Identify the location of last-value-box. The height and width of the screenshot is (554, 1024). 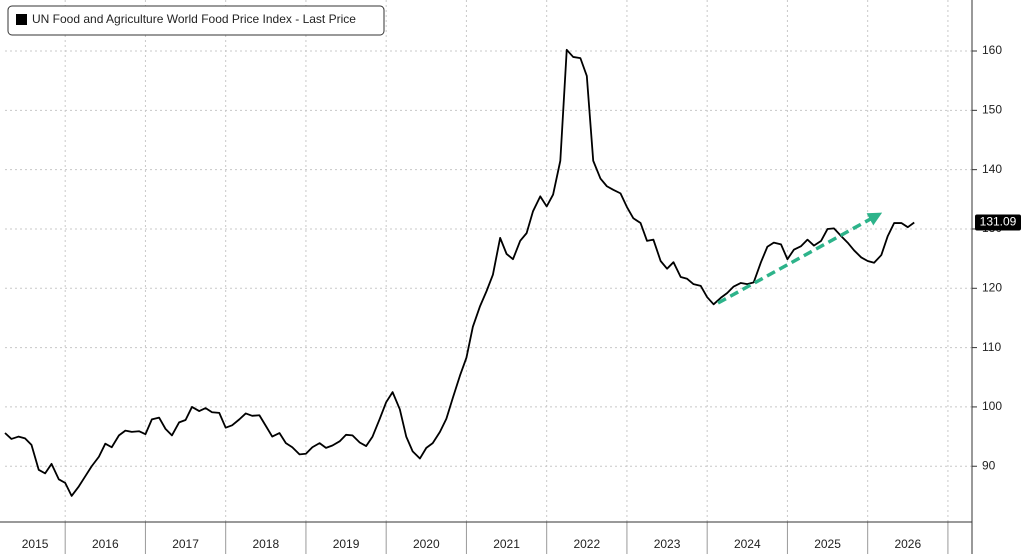
(998, 222).